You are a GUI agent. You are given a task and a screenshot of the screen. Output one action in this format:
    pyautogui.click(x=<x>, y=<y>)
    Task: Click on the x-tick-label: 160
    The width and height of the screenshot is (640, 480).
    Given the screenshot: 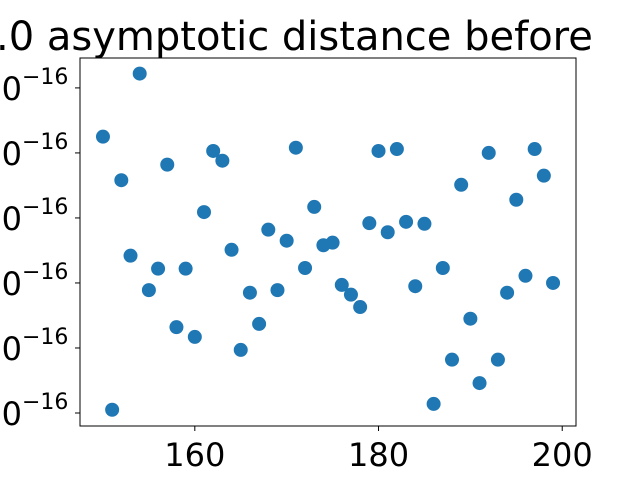 What is the action you would take?
    pyautogui.click(x=194, y=455)
    